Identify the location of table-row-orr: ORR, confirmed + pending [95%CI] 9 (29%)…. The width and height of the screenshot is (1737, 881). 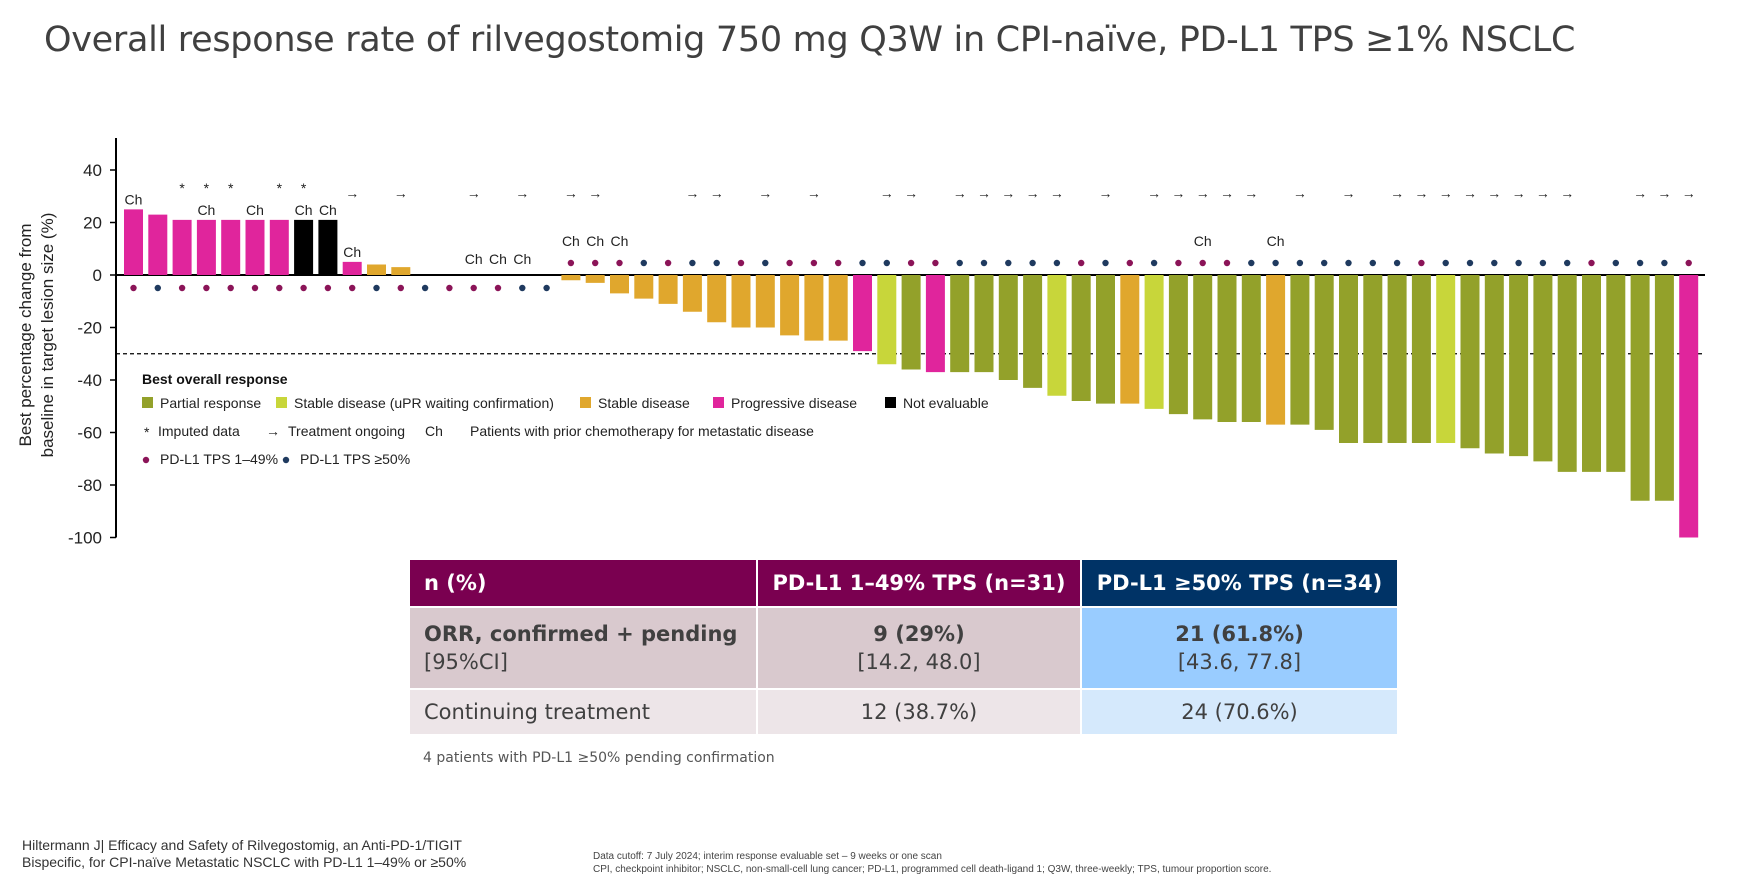
(903, 648).